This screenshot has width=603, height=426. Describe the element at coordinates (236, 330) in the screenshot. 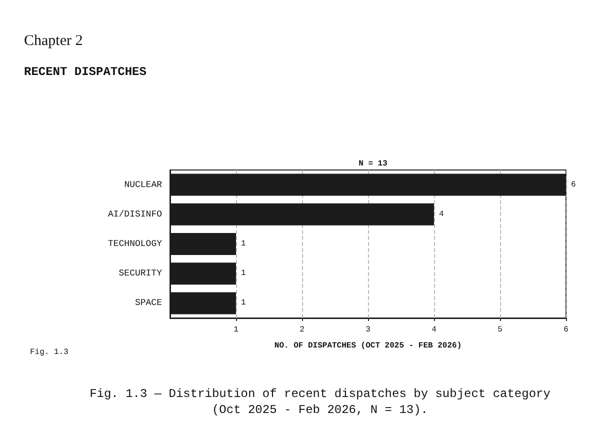

I see `x-tick-label: 1` at that location.